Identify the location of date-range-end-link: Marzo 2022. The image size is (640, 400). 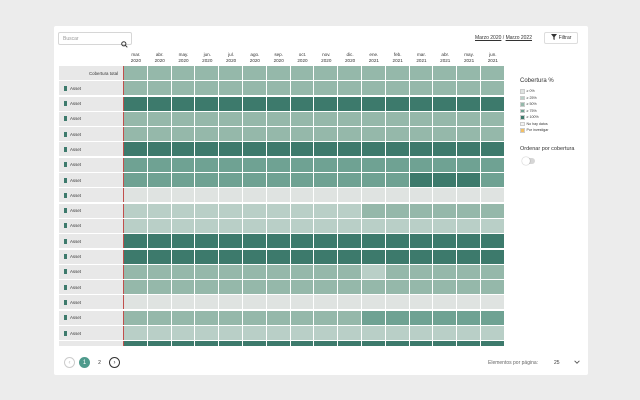
(518, 38).